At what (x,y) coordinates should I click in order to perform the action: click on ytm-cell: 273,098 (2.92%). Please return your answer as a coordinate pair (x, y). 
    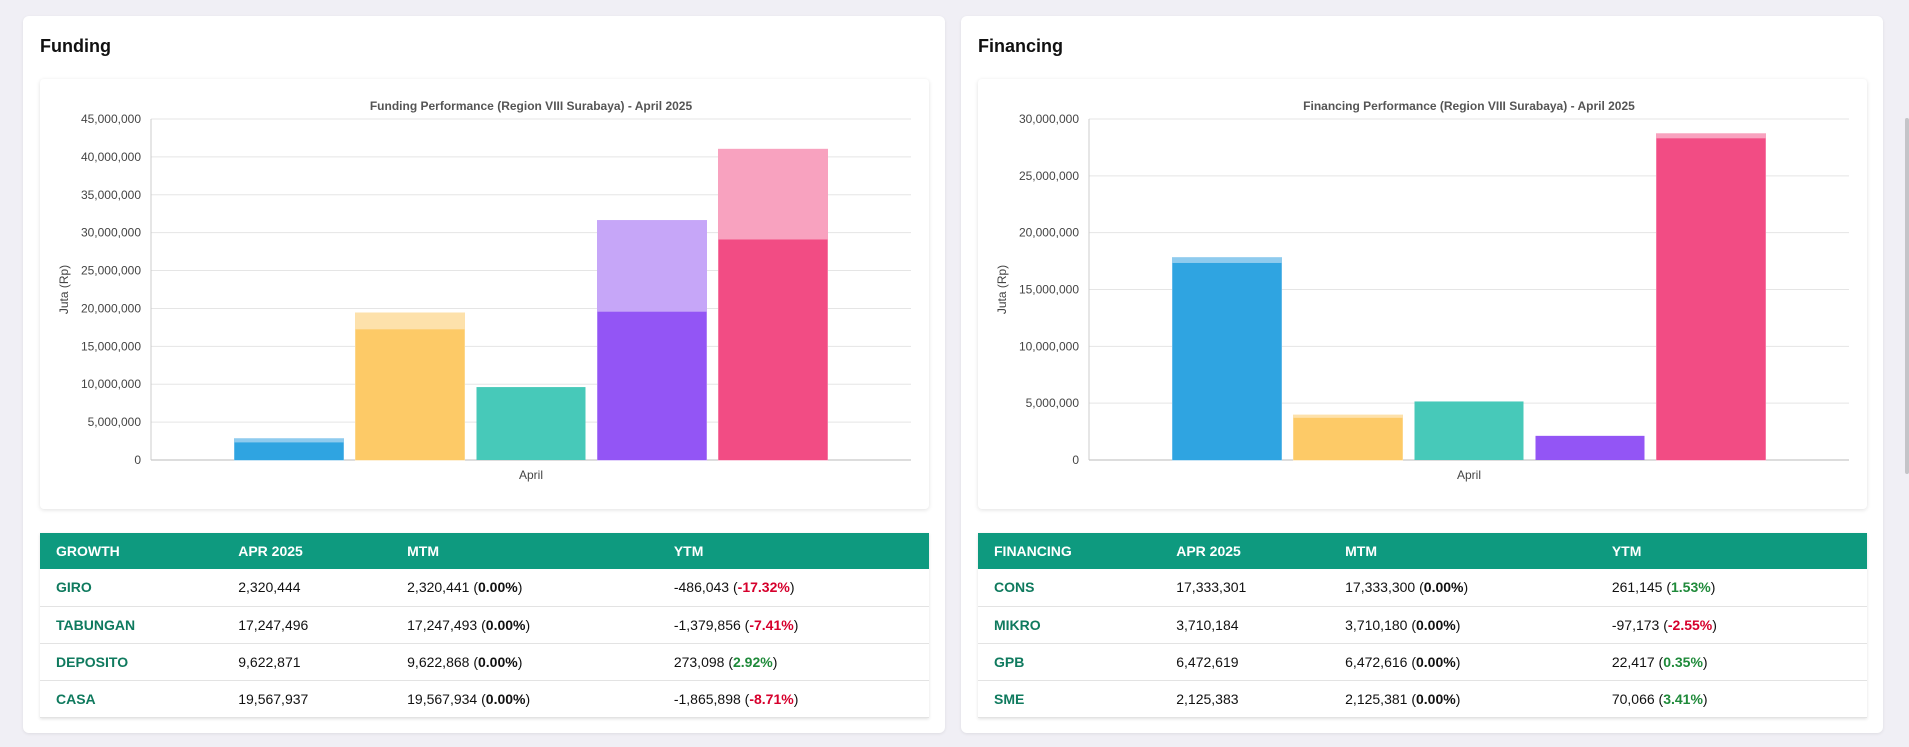
    Looking at the image, I should click on (793, 662).